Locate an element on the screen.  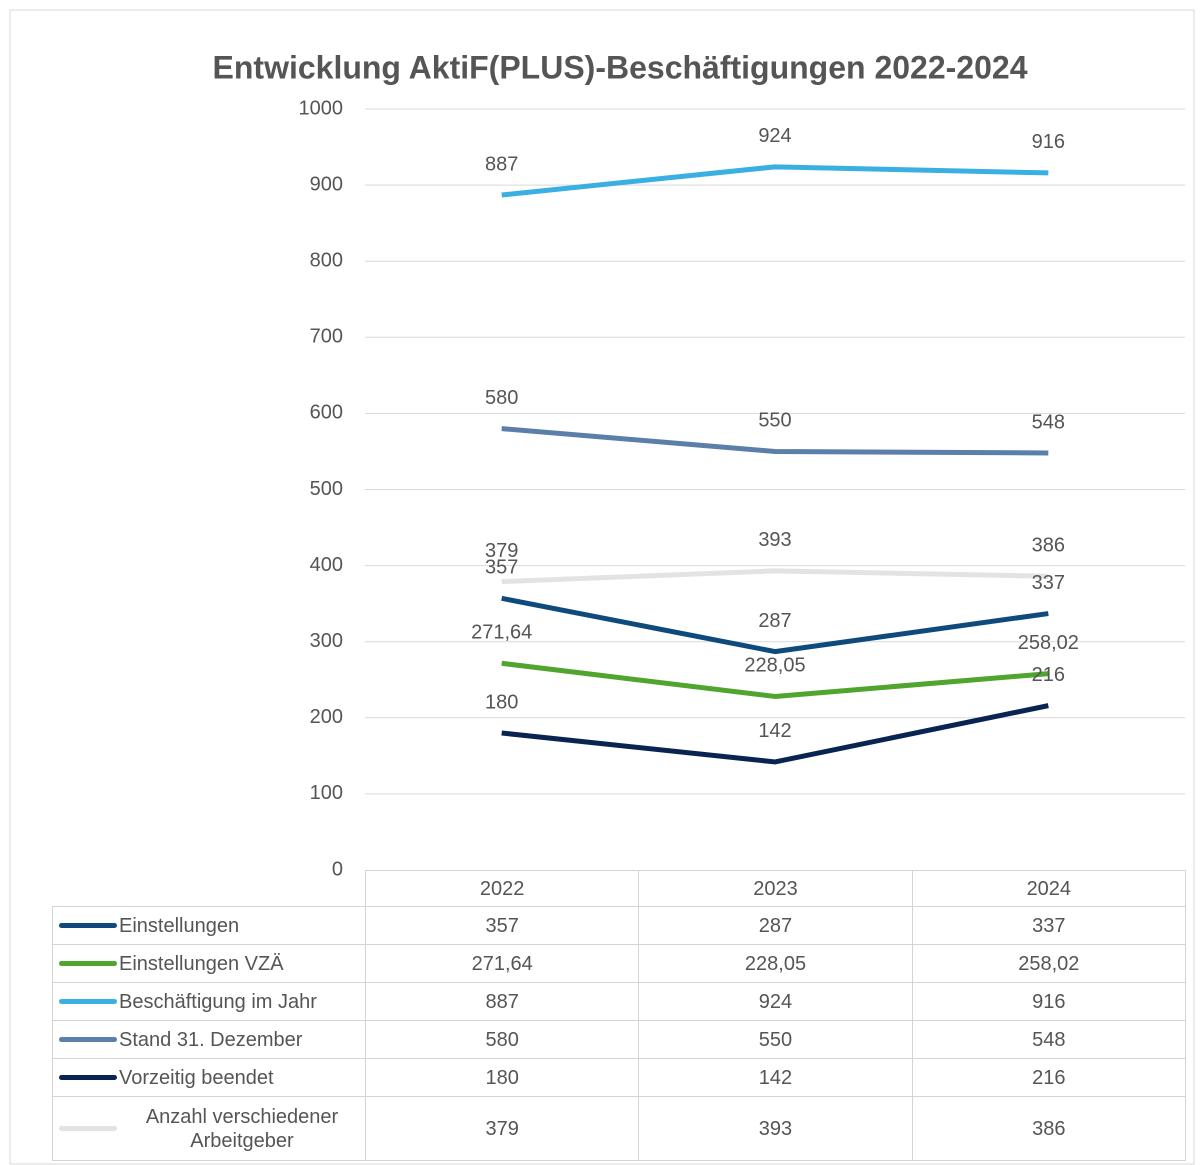
data-label: 258,02 is located at coordinates (1048, 643).